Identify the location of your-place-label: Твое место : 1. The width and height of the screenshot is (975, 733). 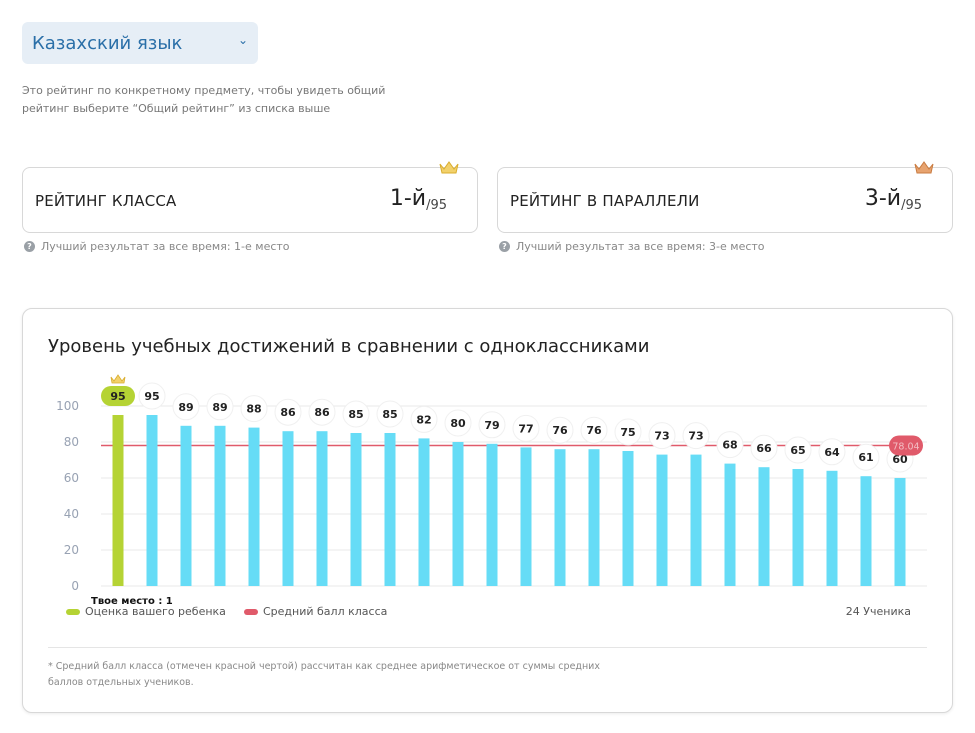
(132, 601).